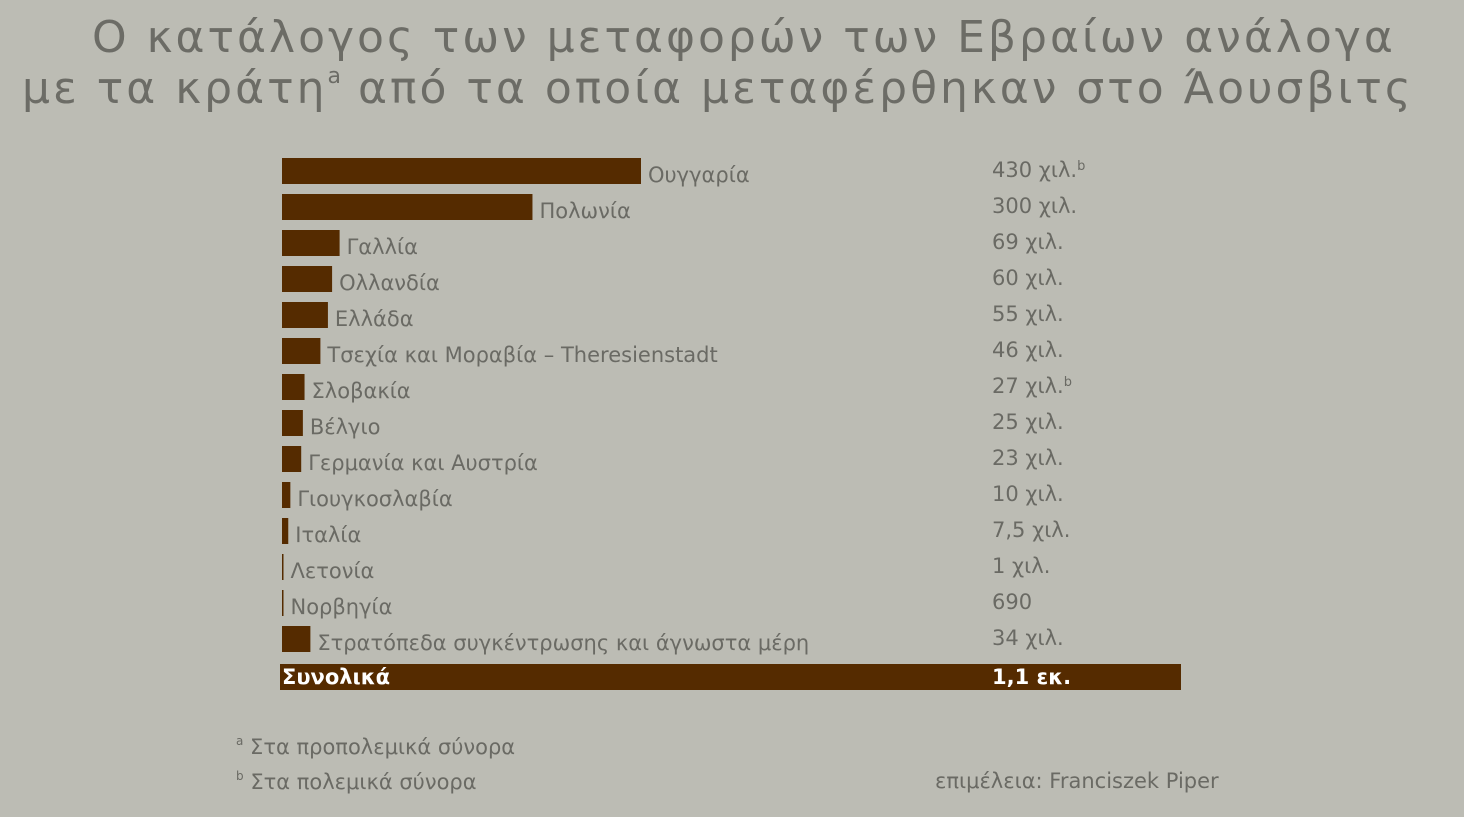 This screenshot has height=817, width=1464. What do you see at coordinates (363, 782) in the screenshot?
I see `footnote-b-text: Στα πολεμικά σύνορα` at bounding box center [363, 782].